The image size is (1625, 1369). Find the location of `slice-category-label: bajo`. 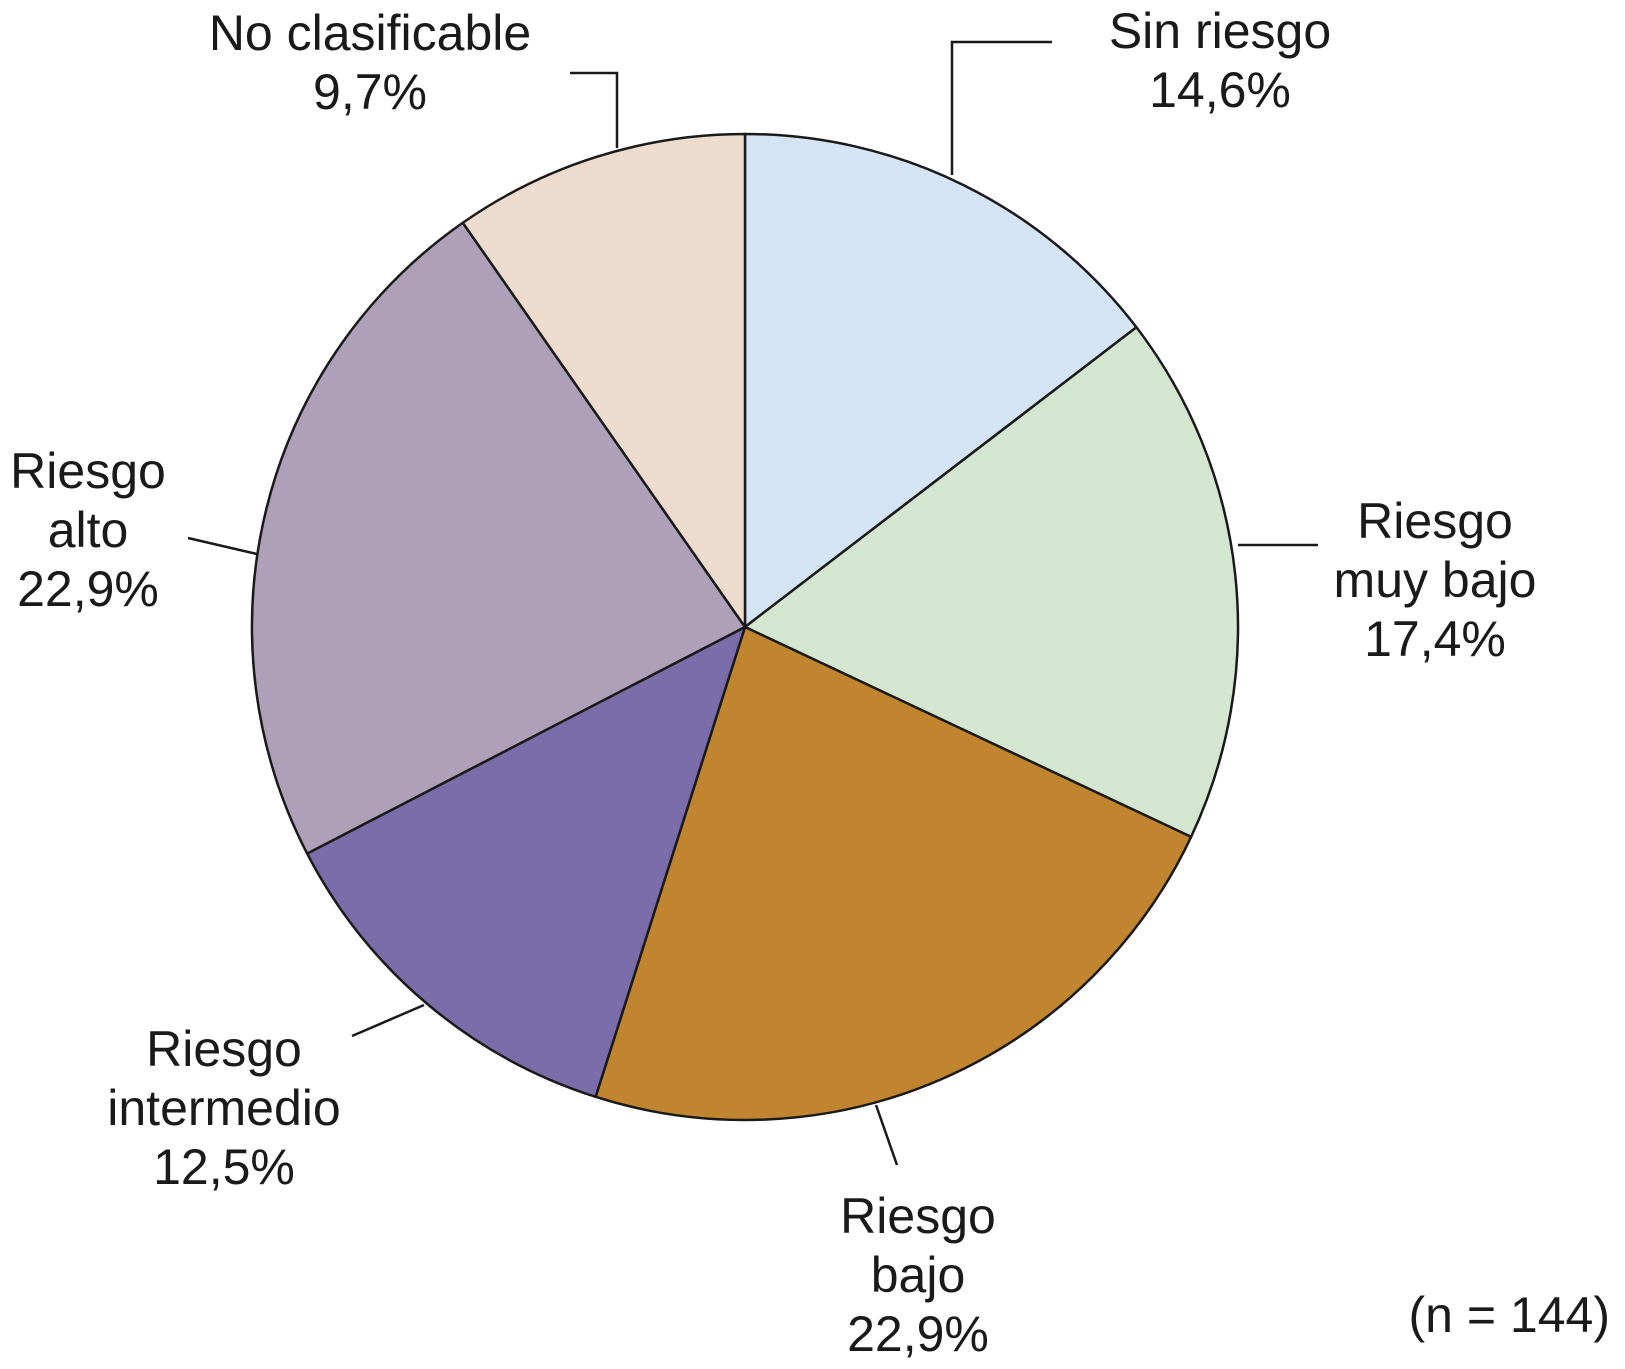

slice-category-label: bajo is located at coordinates (918, 1275).